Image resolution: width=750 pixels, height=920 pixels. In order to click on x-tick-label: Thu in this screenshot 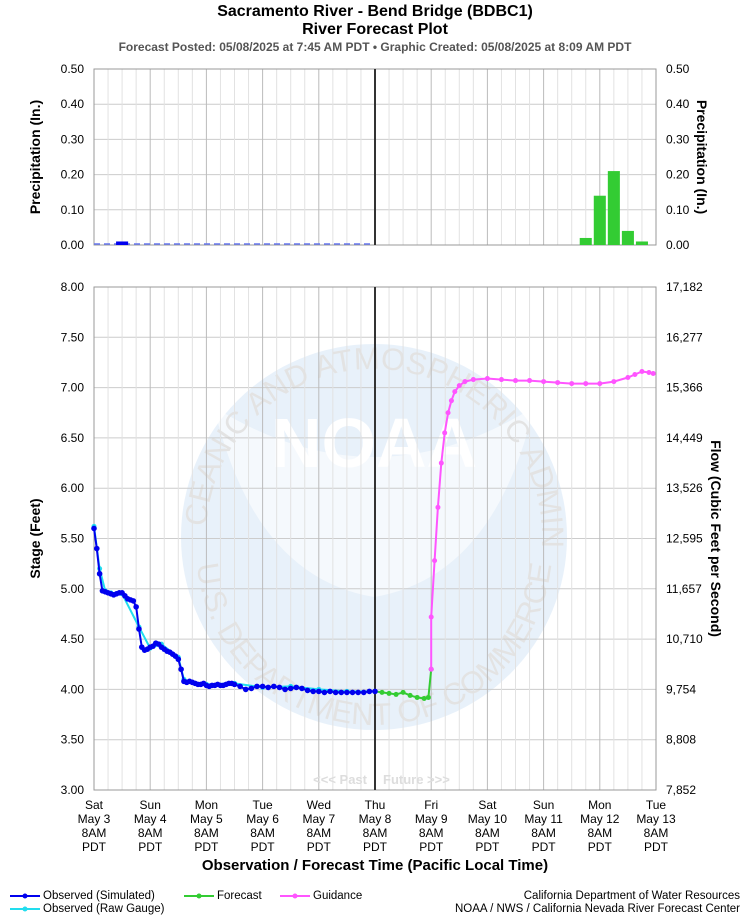, I will do `click(375, 805)`.